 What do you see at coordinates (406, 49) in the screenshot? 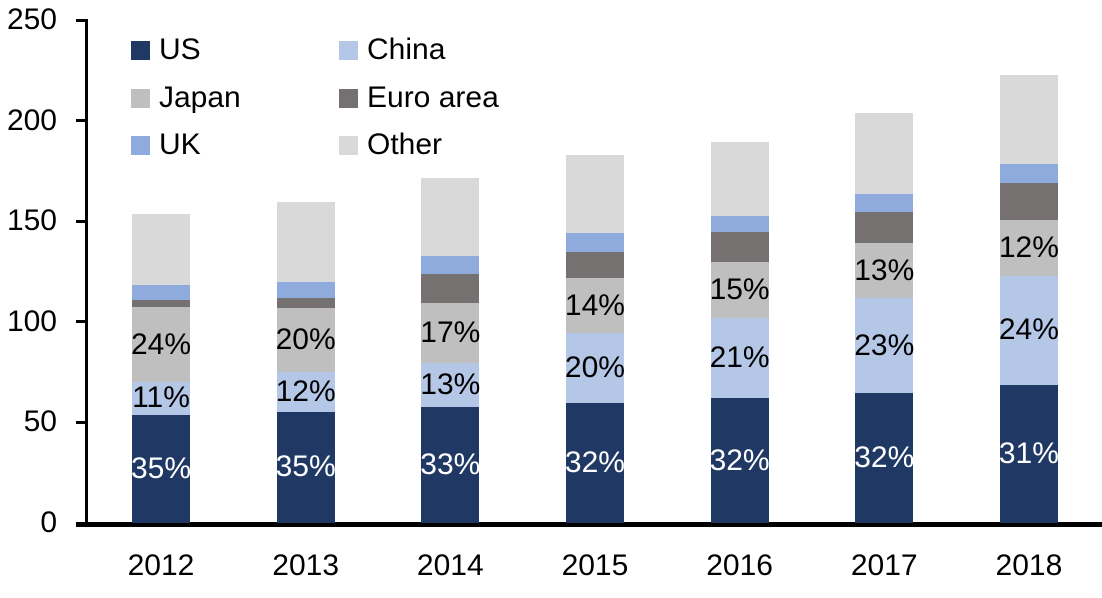
I see `legend-label: China` at bounding box center [406, 49].